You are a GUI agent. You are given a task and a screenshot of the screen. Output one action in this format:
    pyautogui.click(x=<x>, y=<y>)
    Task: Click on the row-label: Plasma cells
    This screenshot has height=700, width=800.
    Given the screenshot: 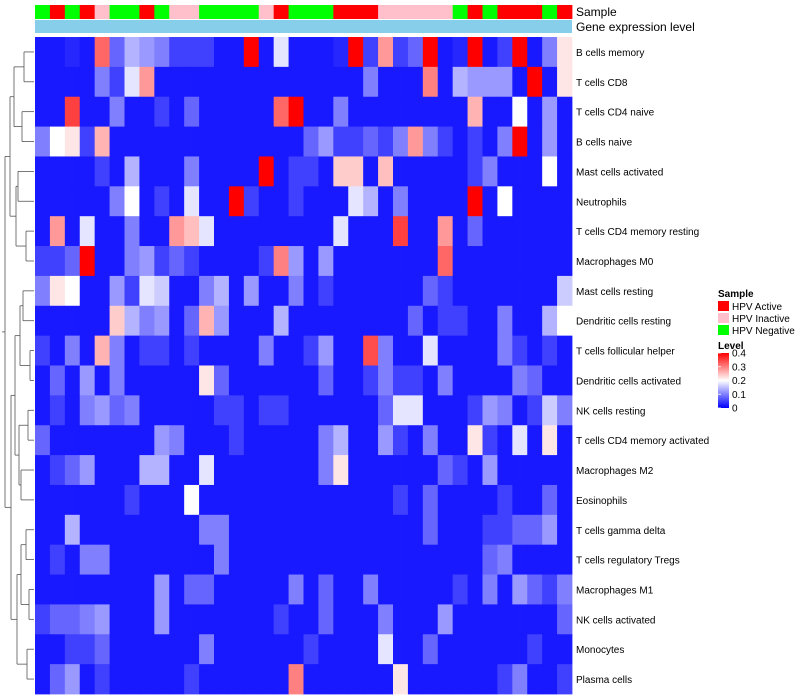 What is the action you would take?
    pyautogui.click(x=604, y=680)
    